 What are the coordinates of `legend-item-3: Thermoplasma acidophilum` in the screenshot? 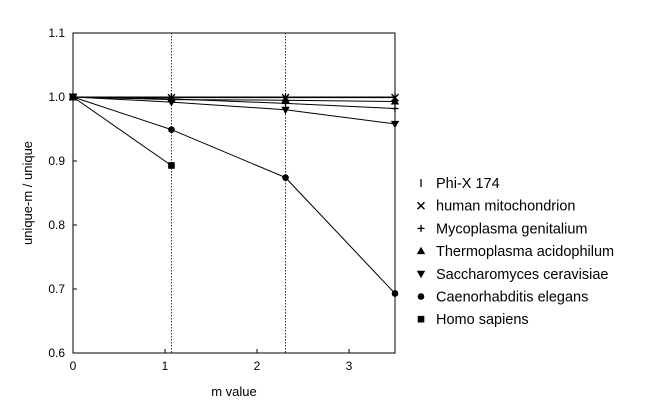 It's located at (515, 252).